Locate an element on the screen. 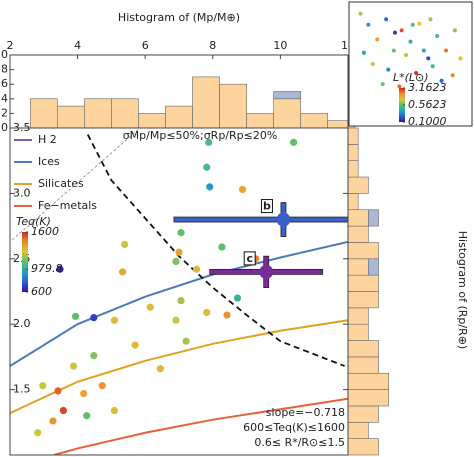 This screenshot has width=474, height=457. y-tick-label: 8 is located at coordinates (4, 69).